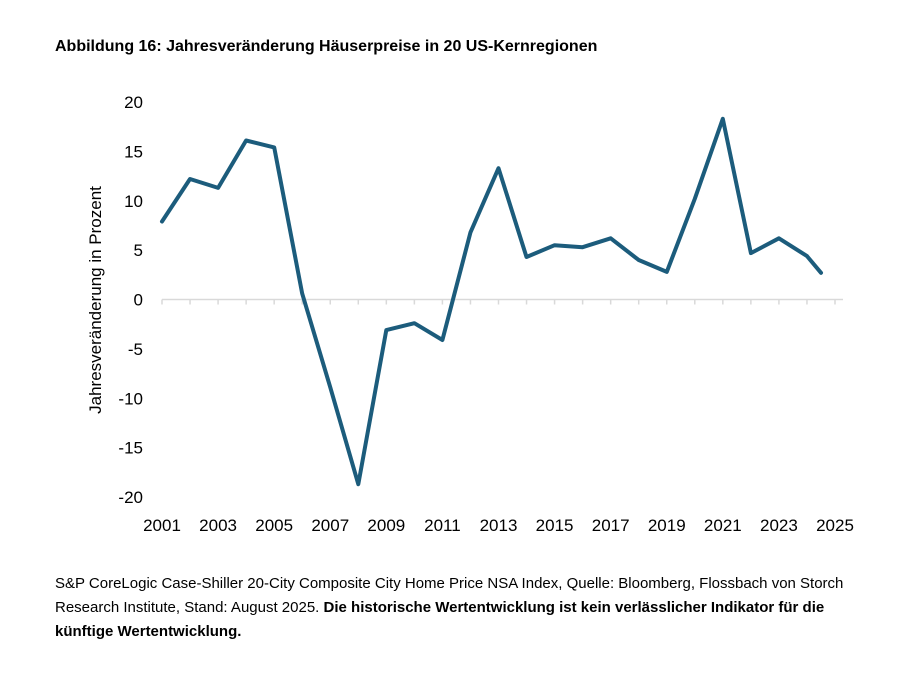  What do you see at coordinates (133, 201) in the screenshot?
I see `y-tick-label: 10` at bounding box center [133, 201].